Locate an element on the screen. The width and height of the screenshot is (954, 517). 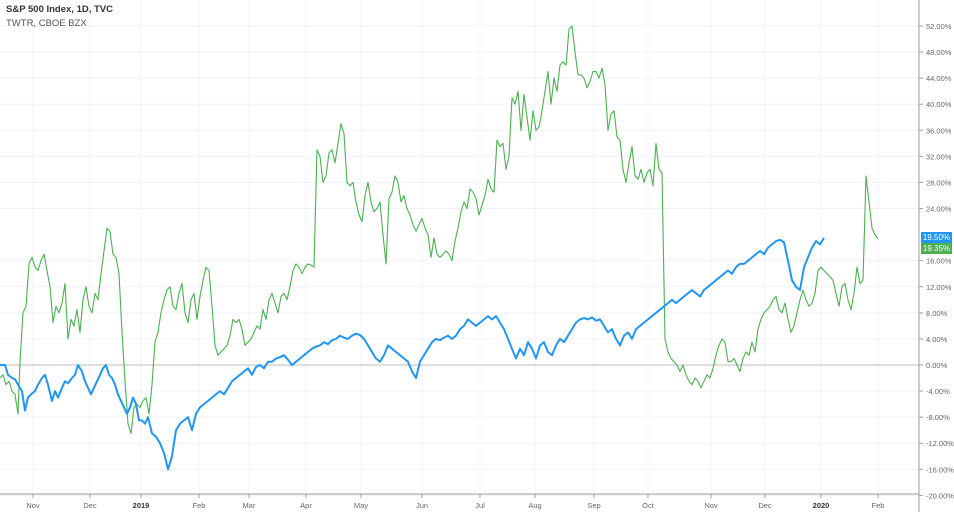
x-tick-label: 2020 is located at coordinates (821, 505).